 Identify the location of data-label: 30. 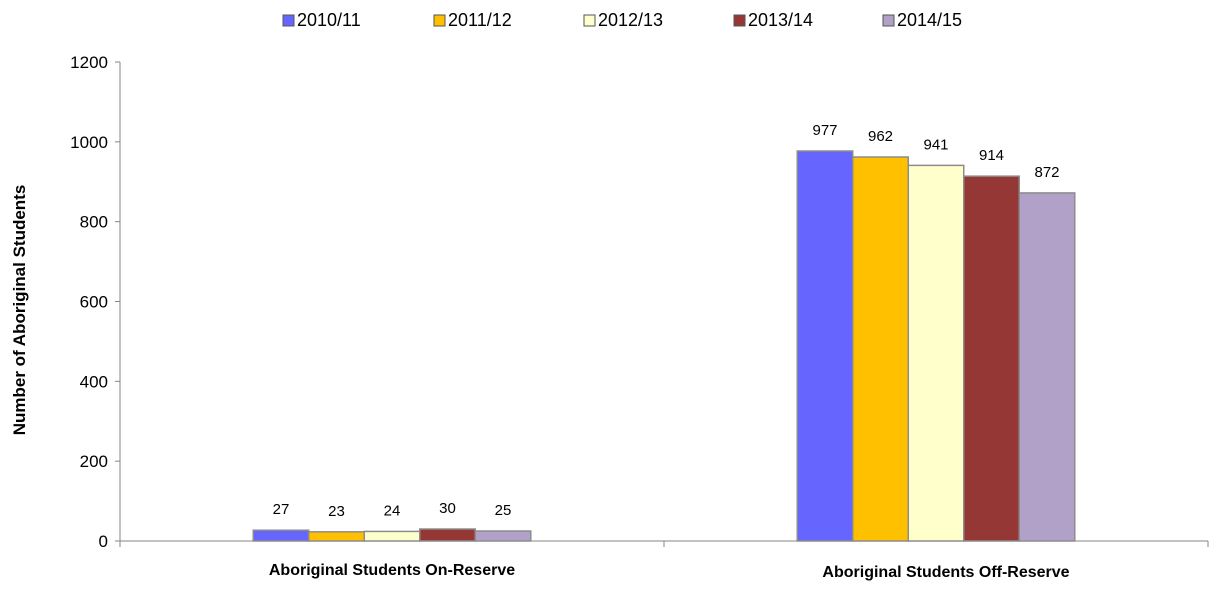
(447, 508).